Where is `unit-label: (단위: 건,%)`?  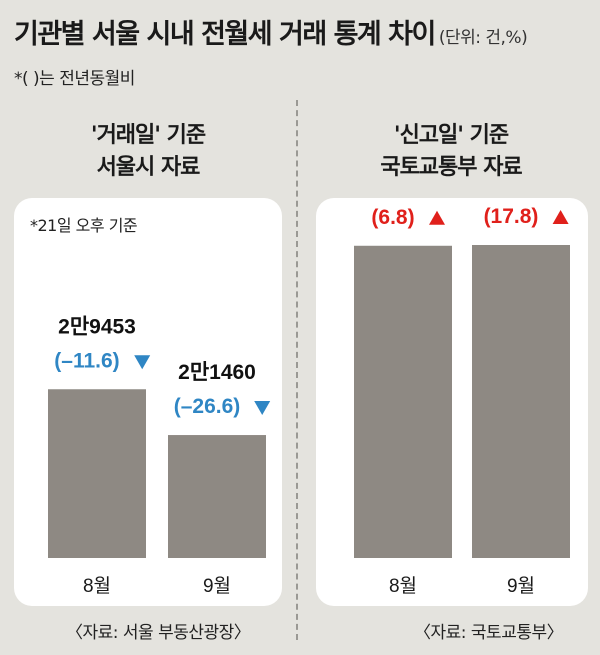 unit-label: (단위: 건,%) is located at coordinates (483, 38).